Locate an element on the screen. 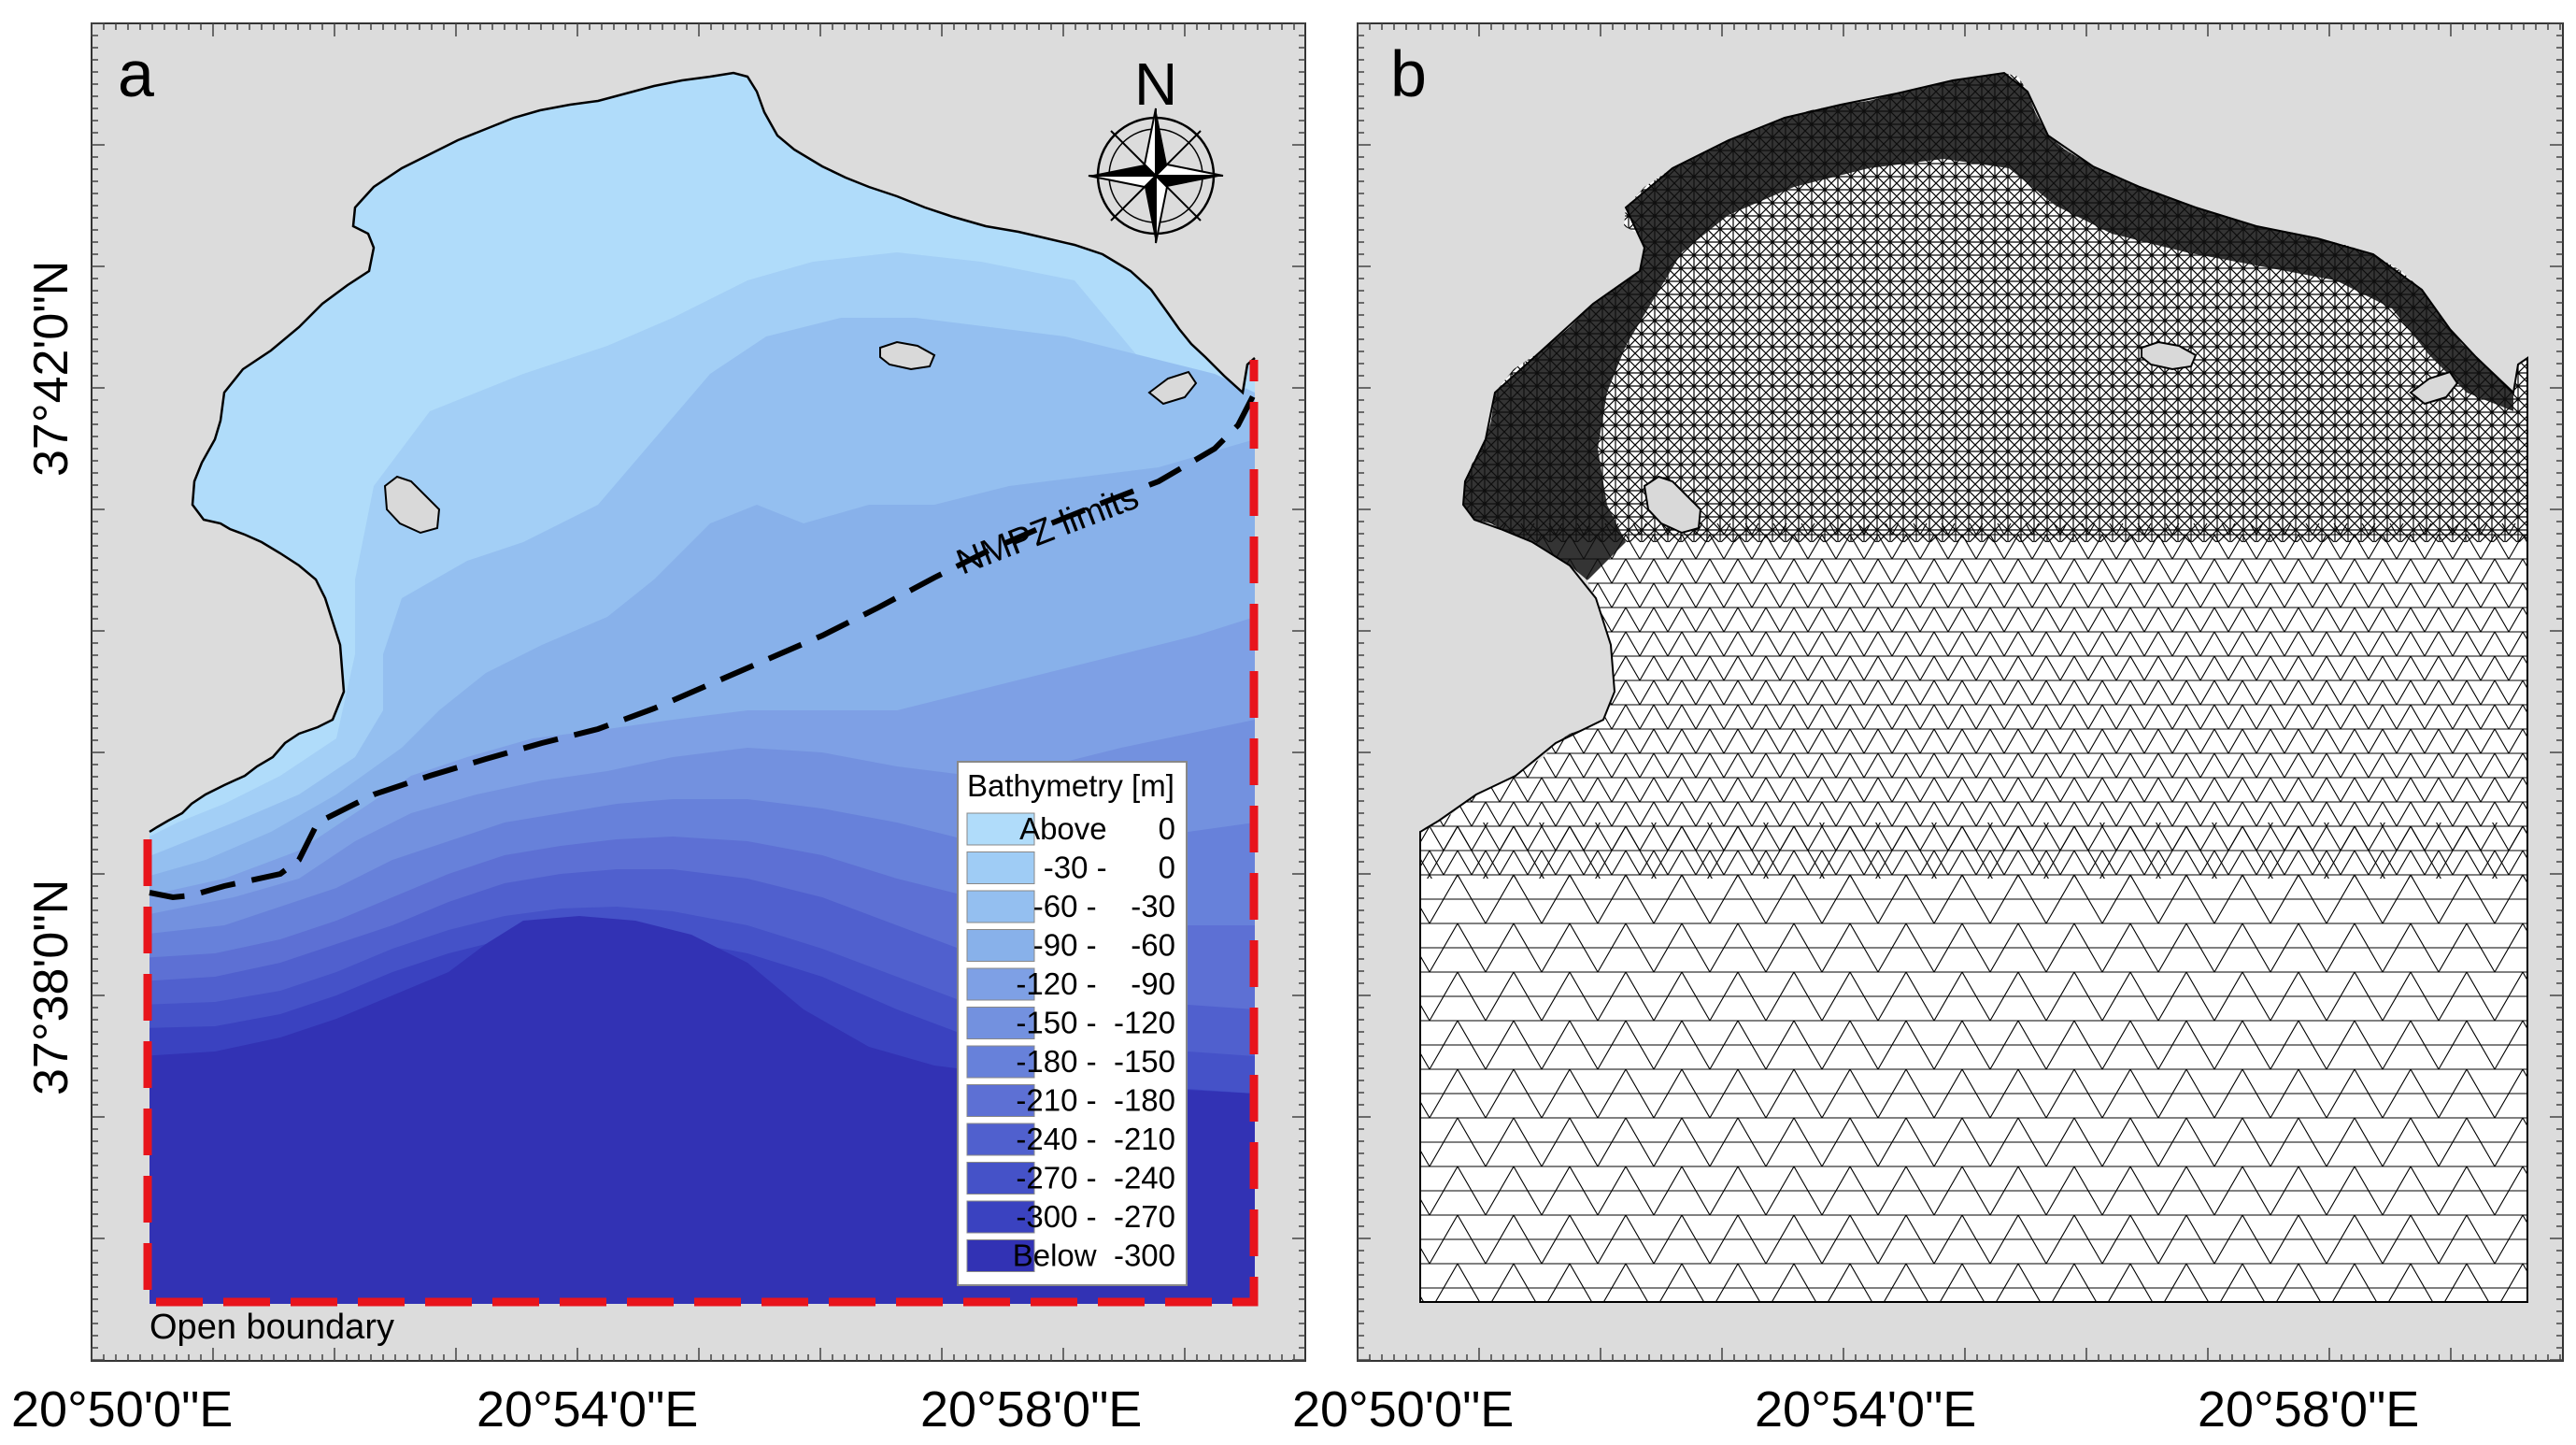 The width and height of the screenshot is (2576, 1445). legend-title: Bathymetry [m] is located at coordinates (1071, 785).